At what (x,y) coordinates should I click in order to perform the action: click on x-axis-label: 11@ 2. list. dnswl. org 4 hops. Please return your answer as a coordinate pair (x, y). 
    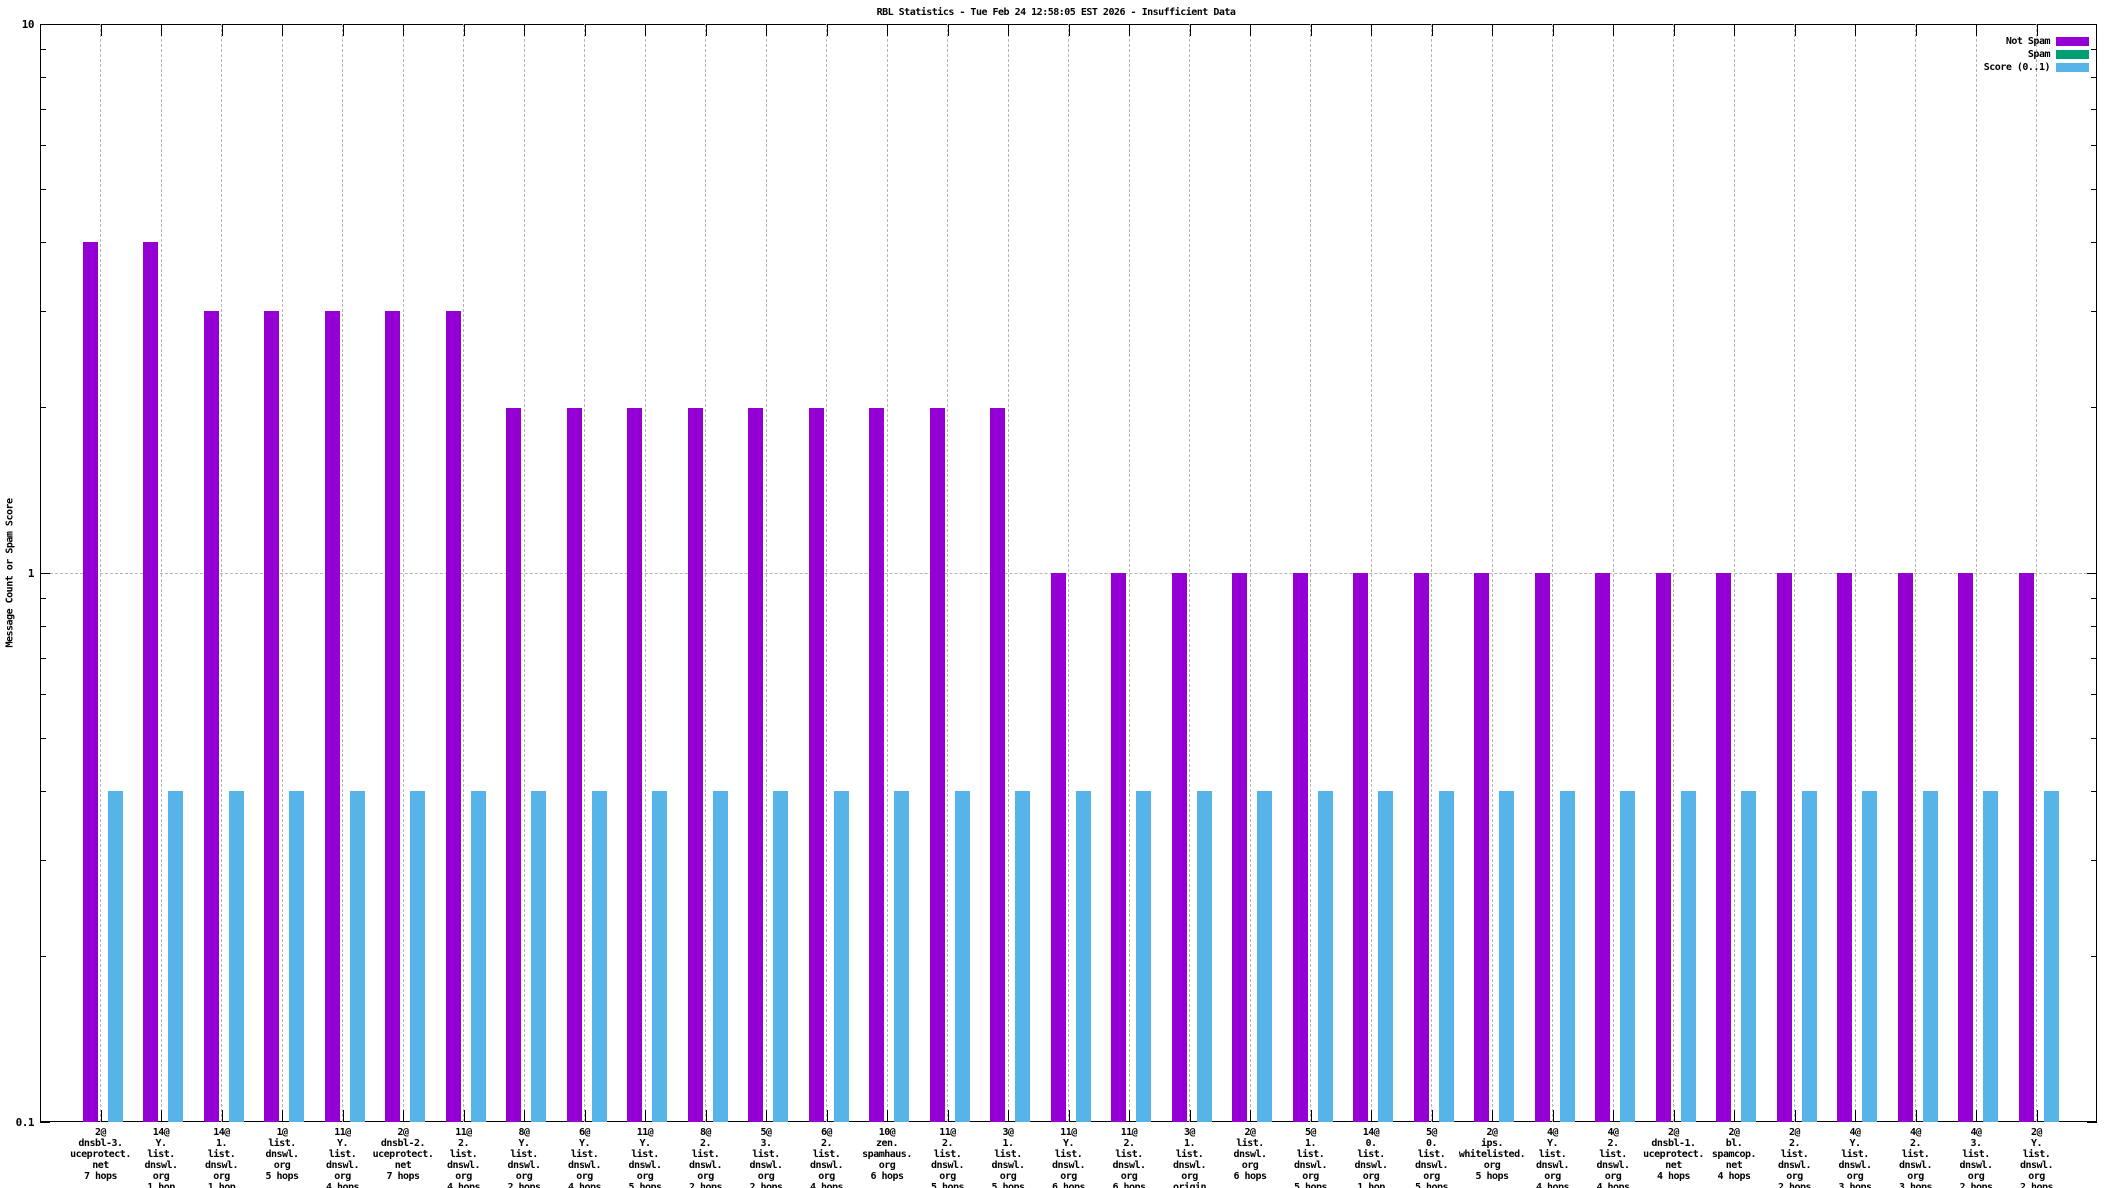
    Looking at the image, I should click on (464, 1157).